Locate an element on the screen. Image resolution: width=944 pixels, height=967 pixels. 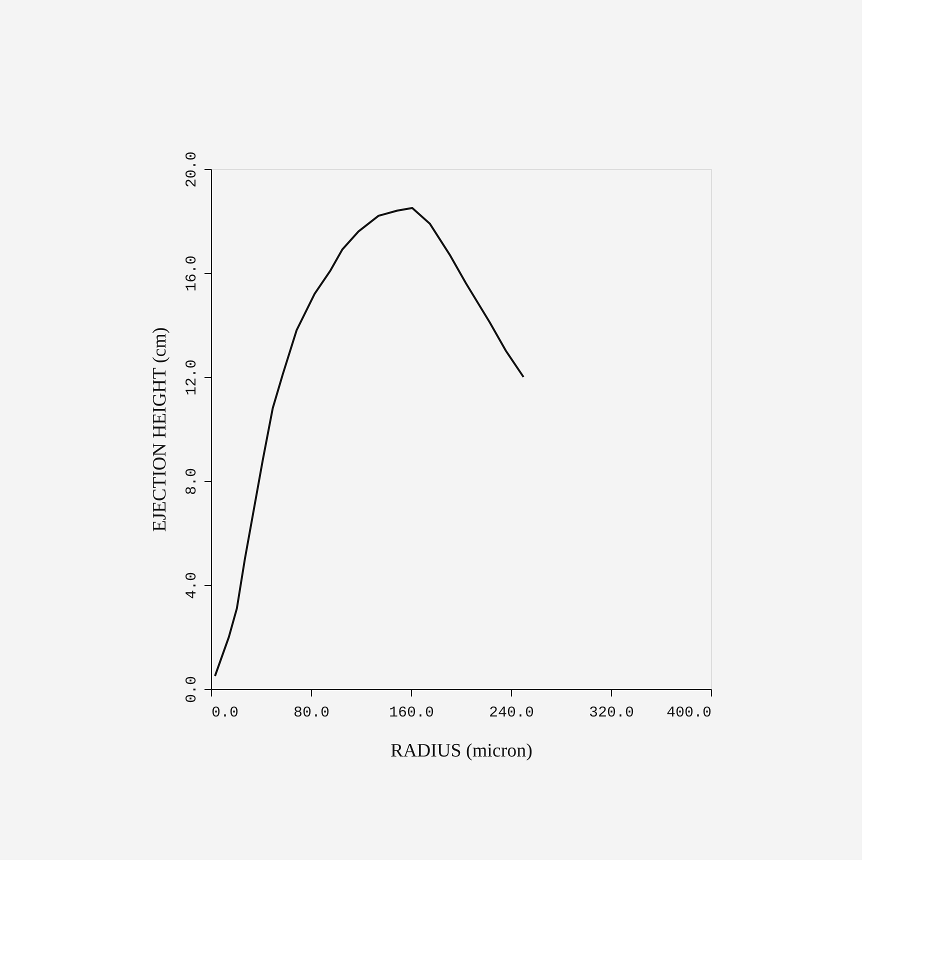
y-axis-title: EJECTION HEIGHT (cm) is located at coordinates (160, 429).